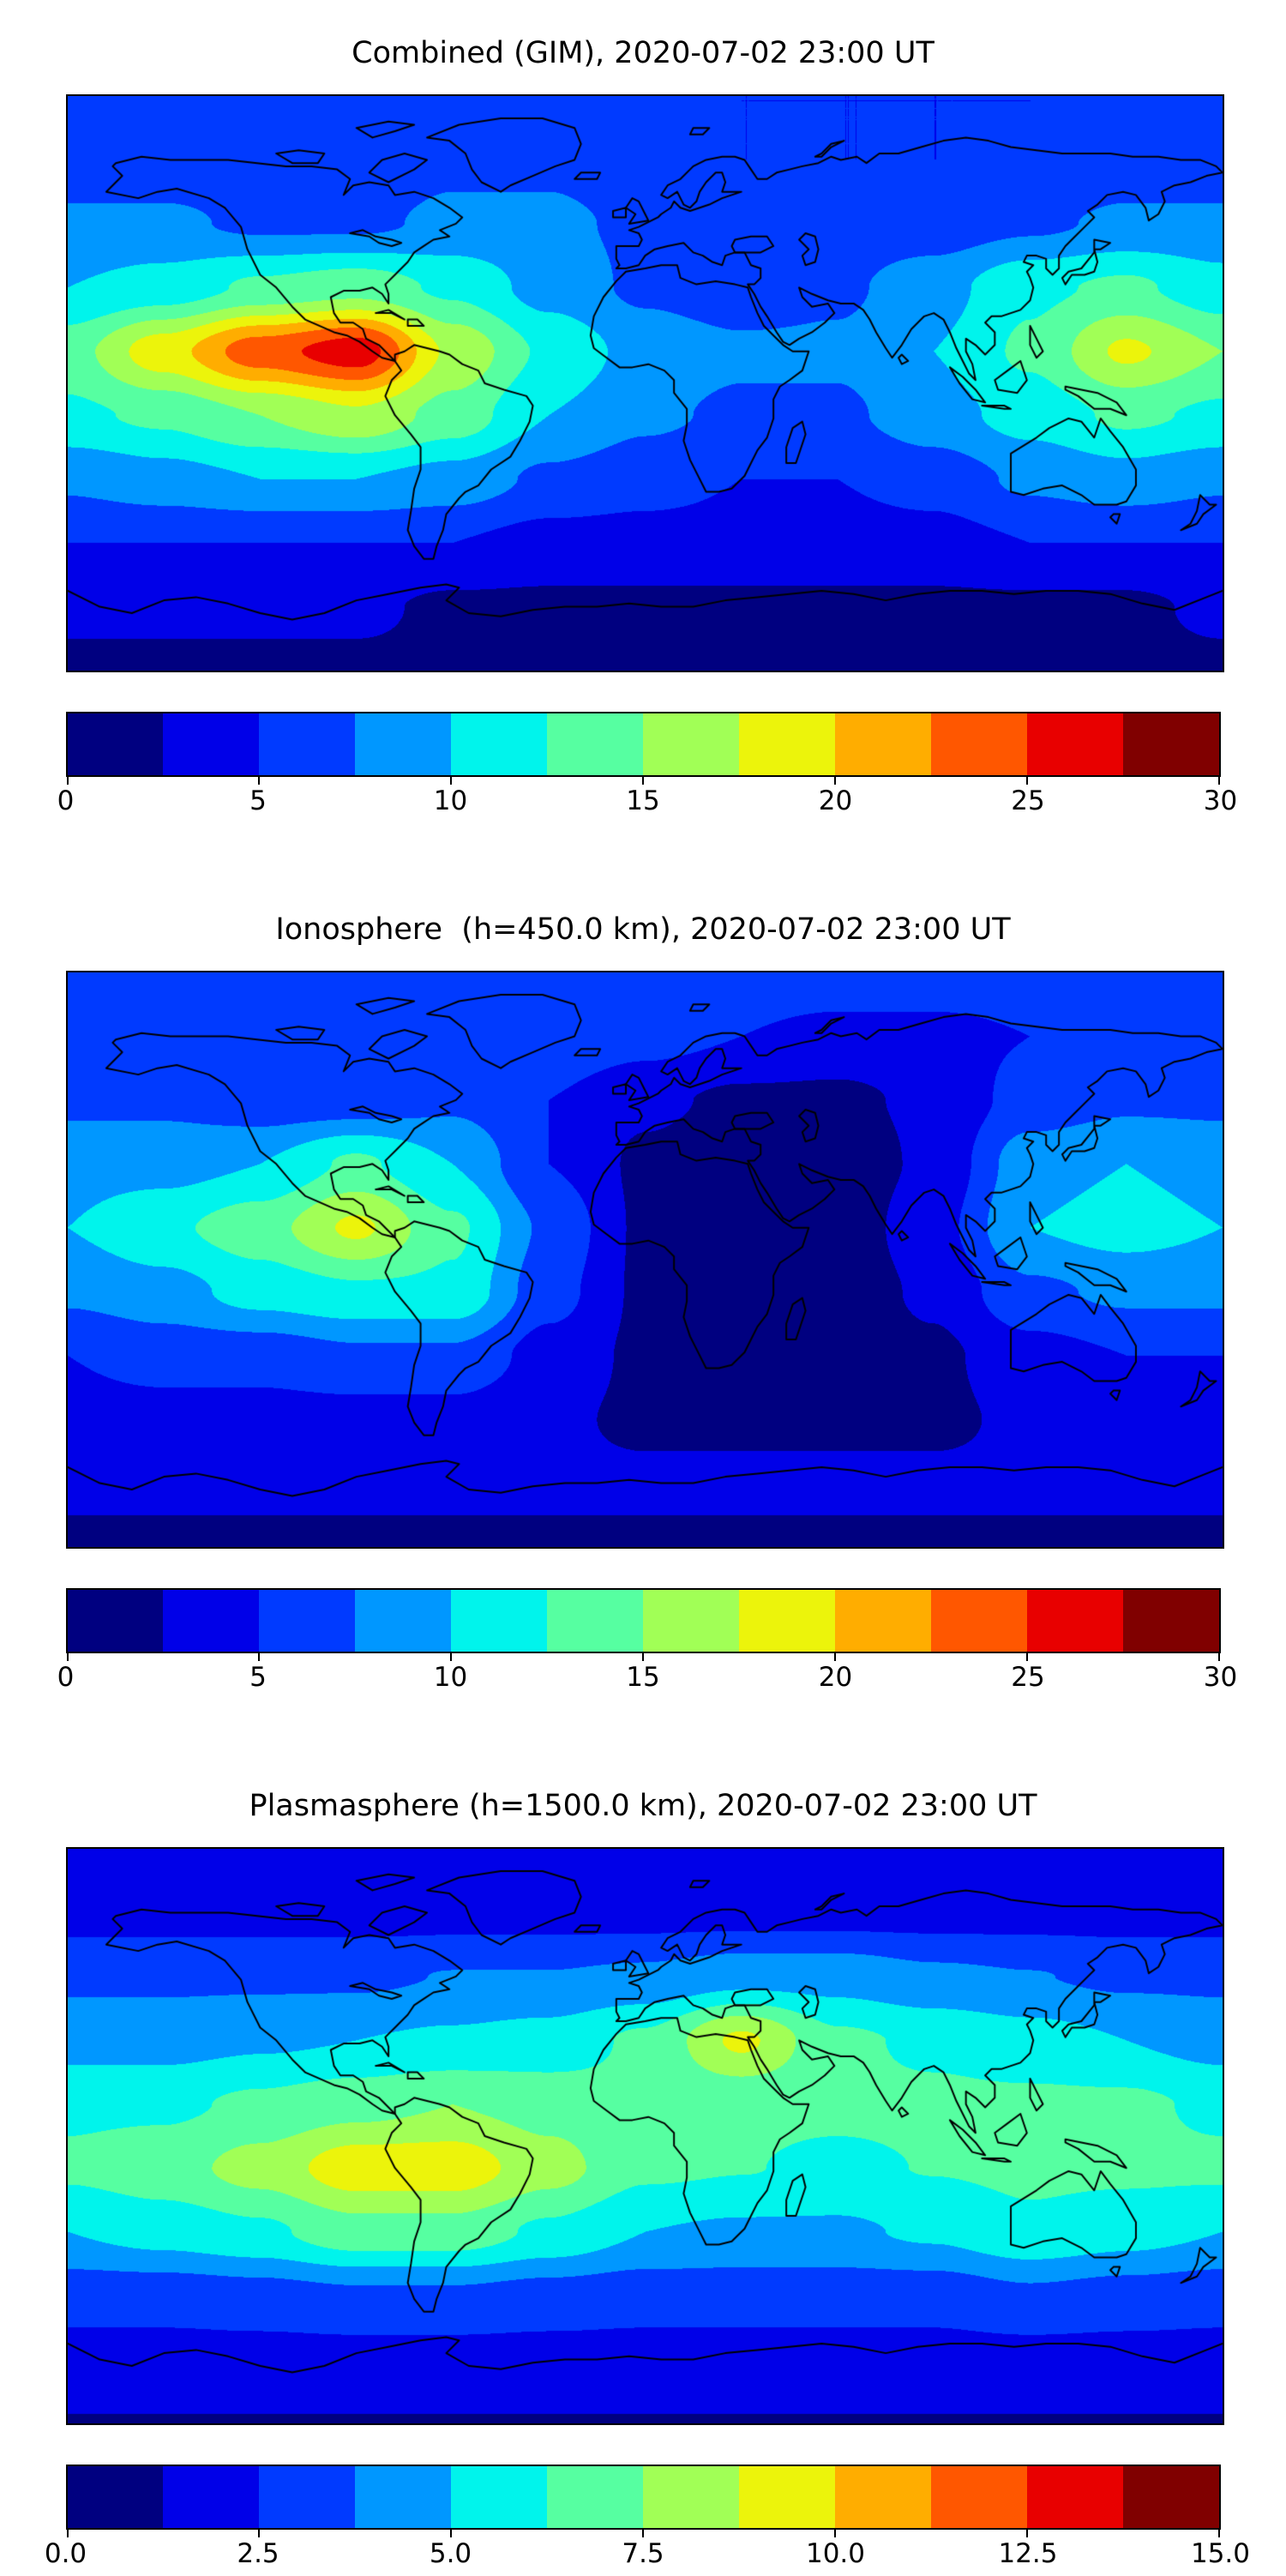  I want to click on colorbar-tick-label: 12.5, so click(1028, 2553).